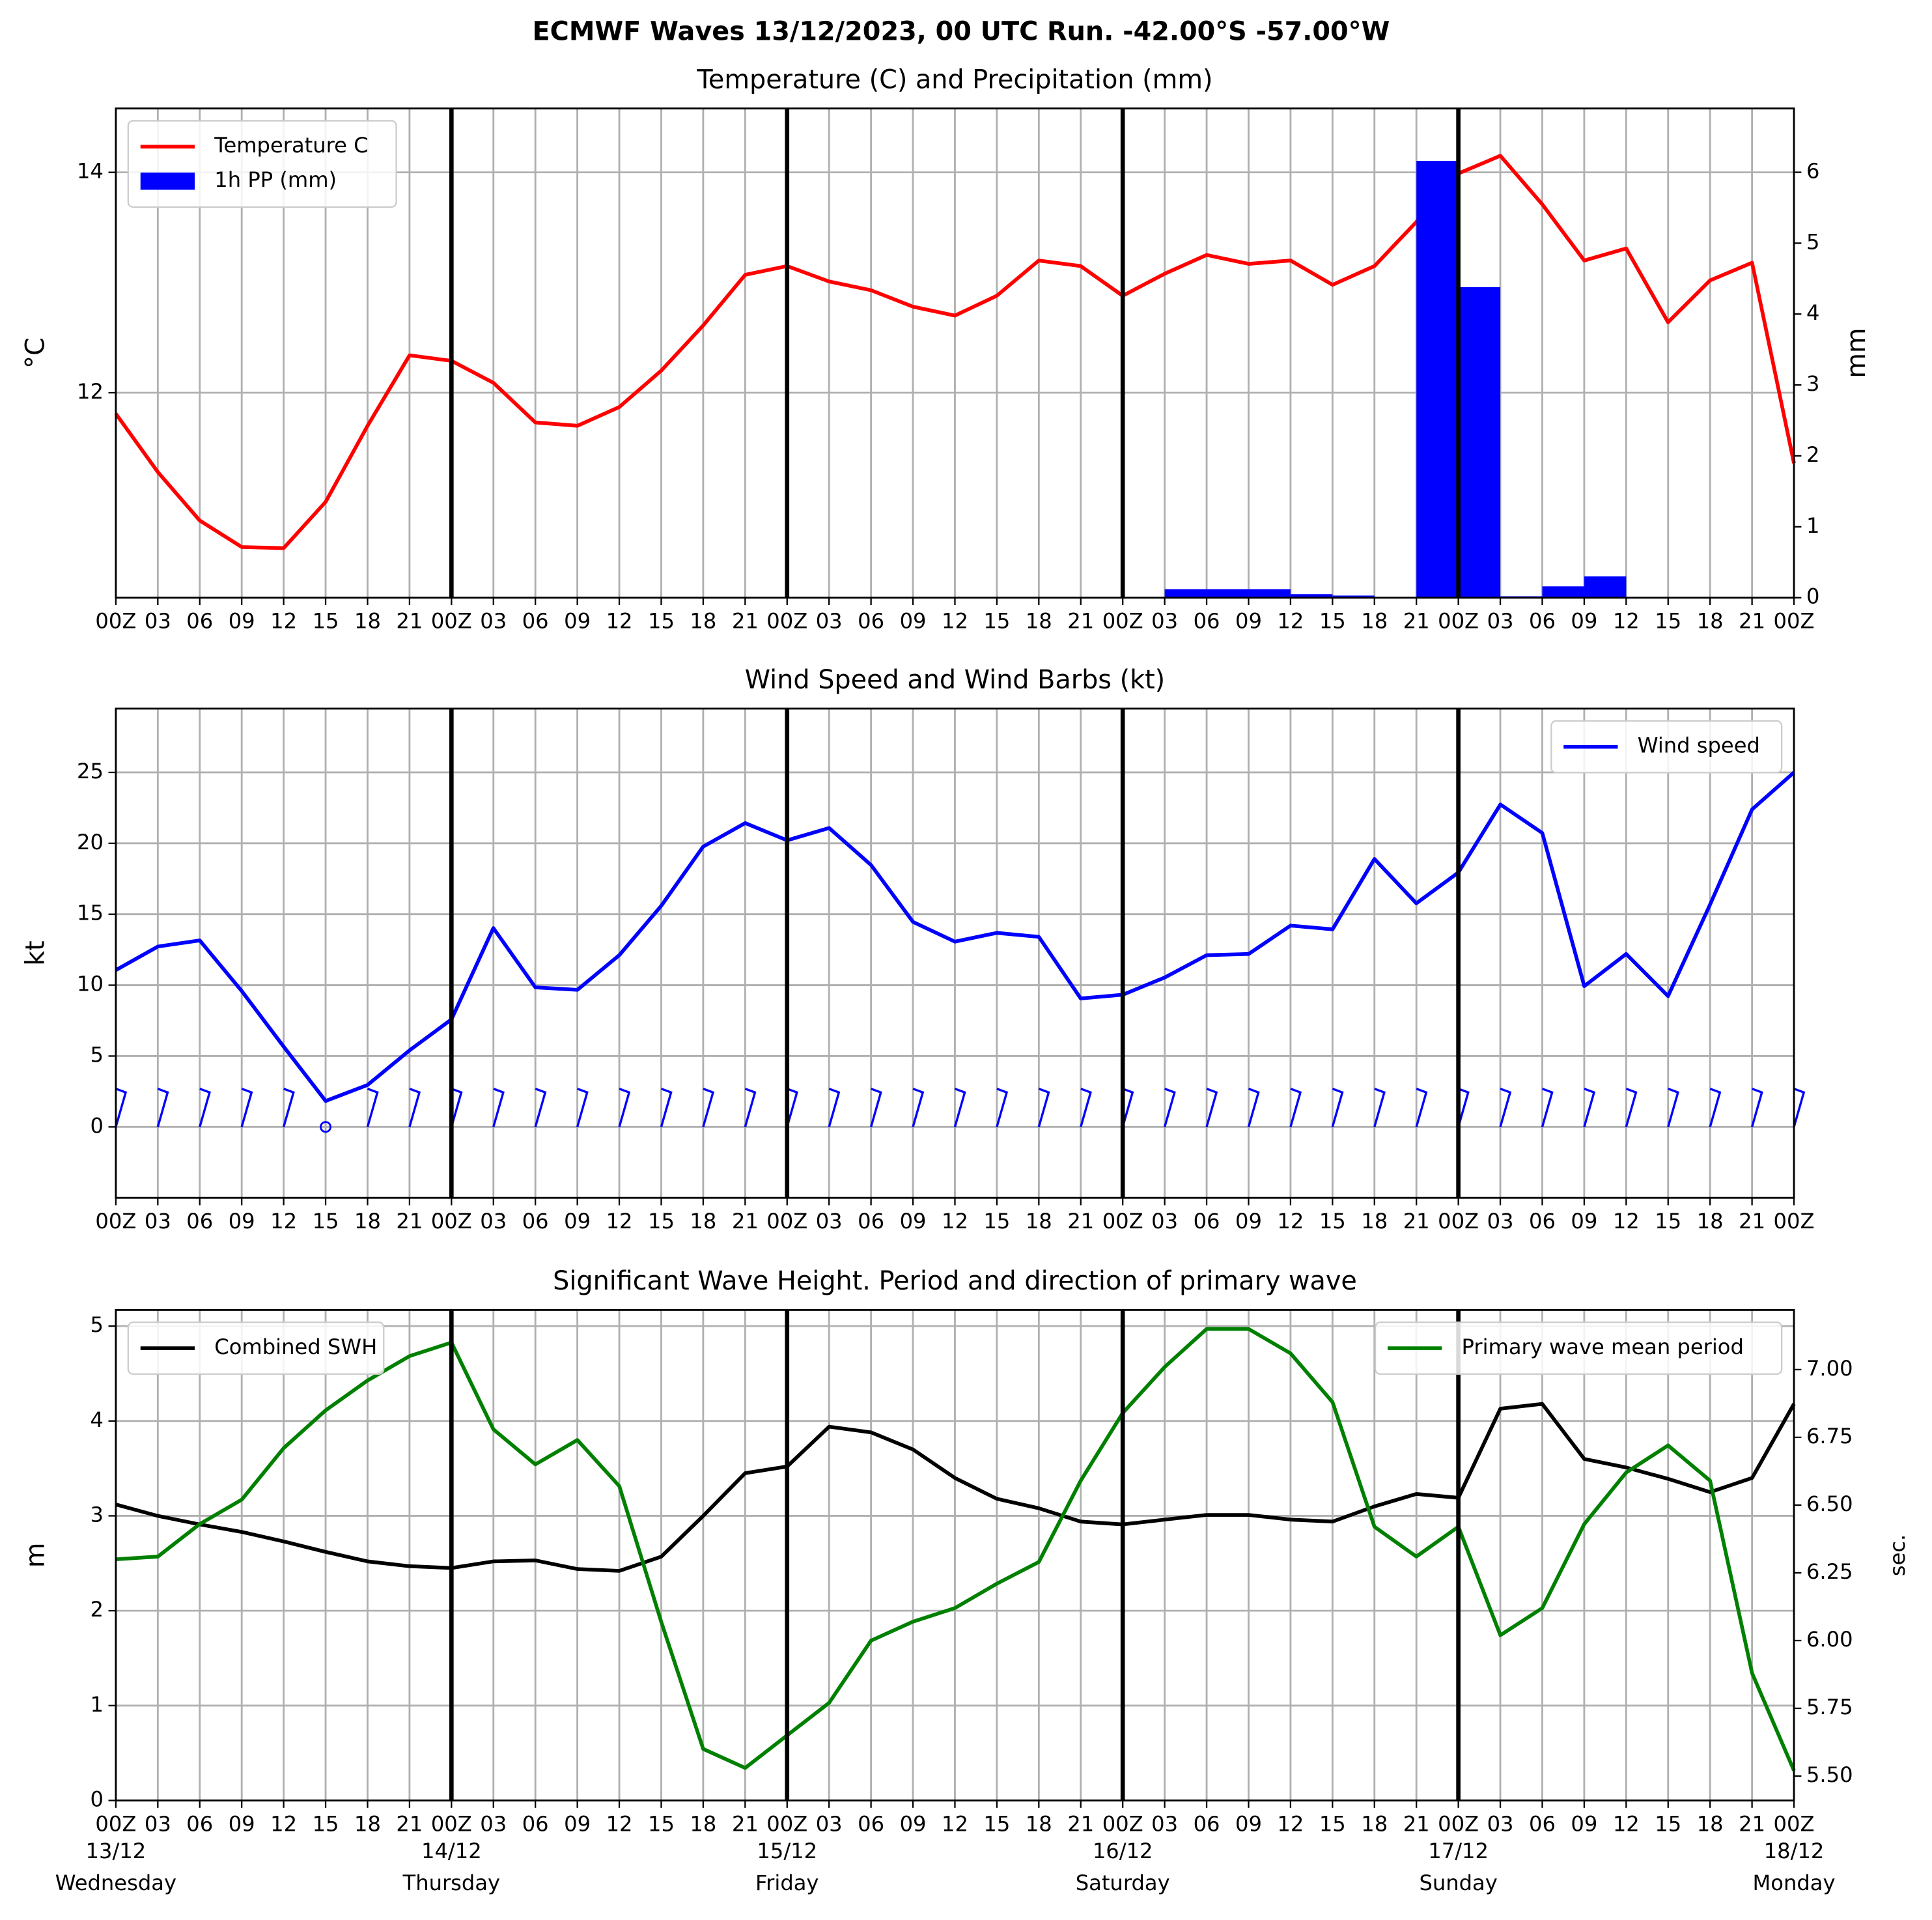 Image resolution: width=1932 pixels, height=1920 pixels. Describe the element at coordinates (1813, 454) in the screenshot. I see `y2-tick-label: 2` at that location.